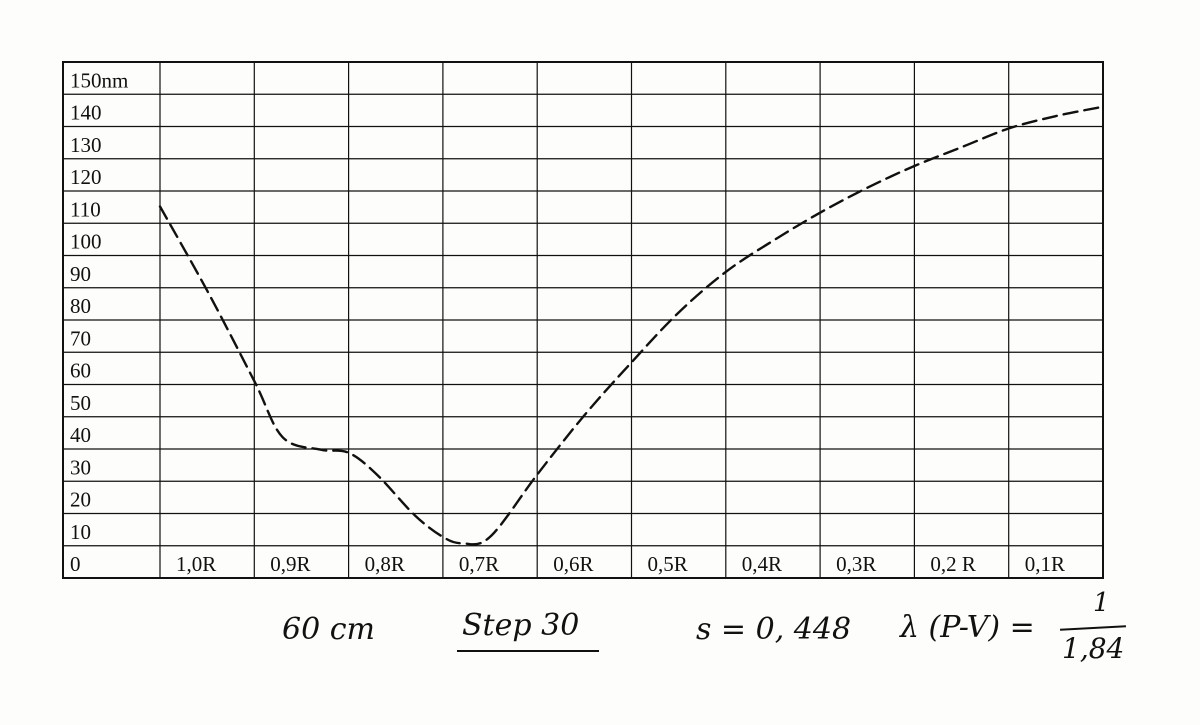 The height and width of the screenshot is (725, 1200). I want to click on x-tick-label: 0,8R, so click(385, 564).